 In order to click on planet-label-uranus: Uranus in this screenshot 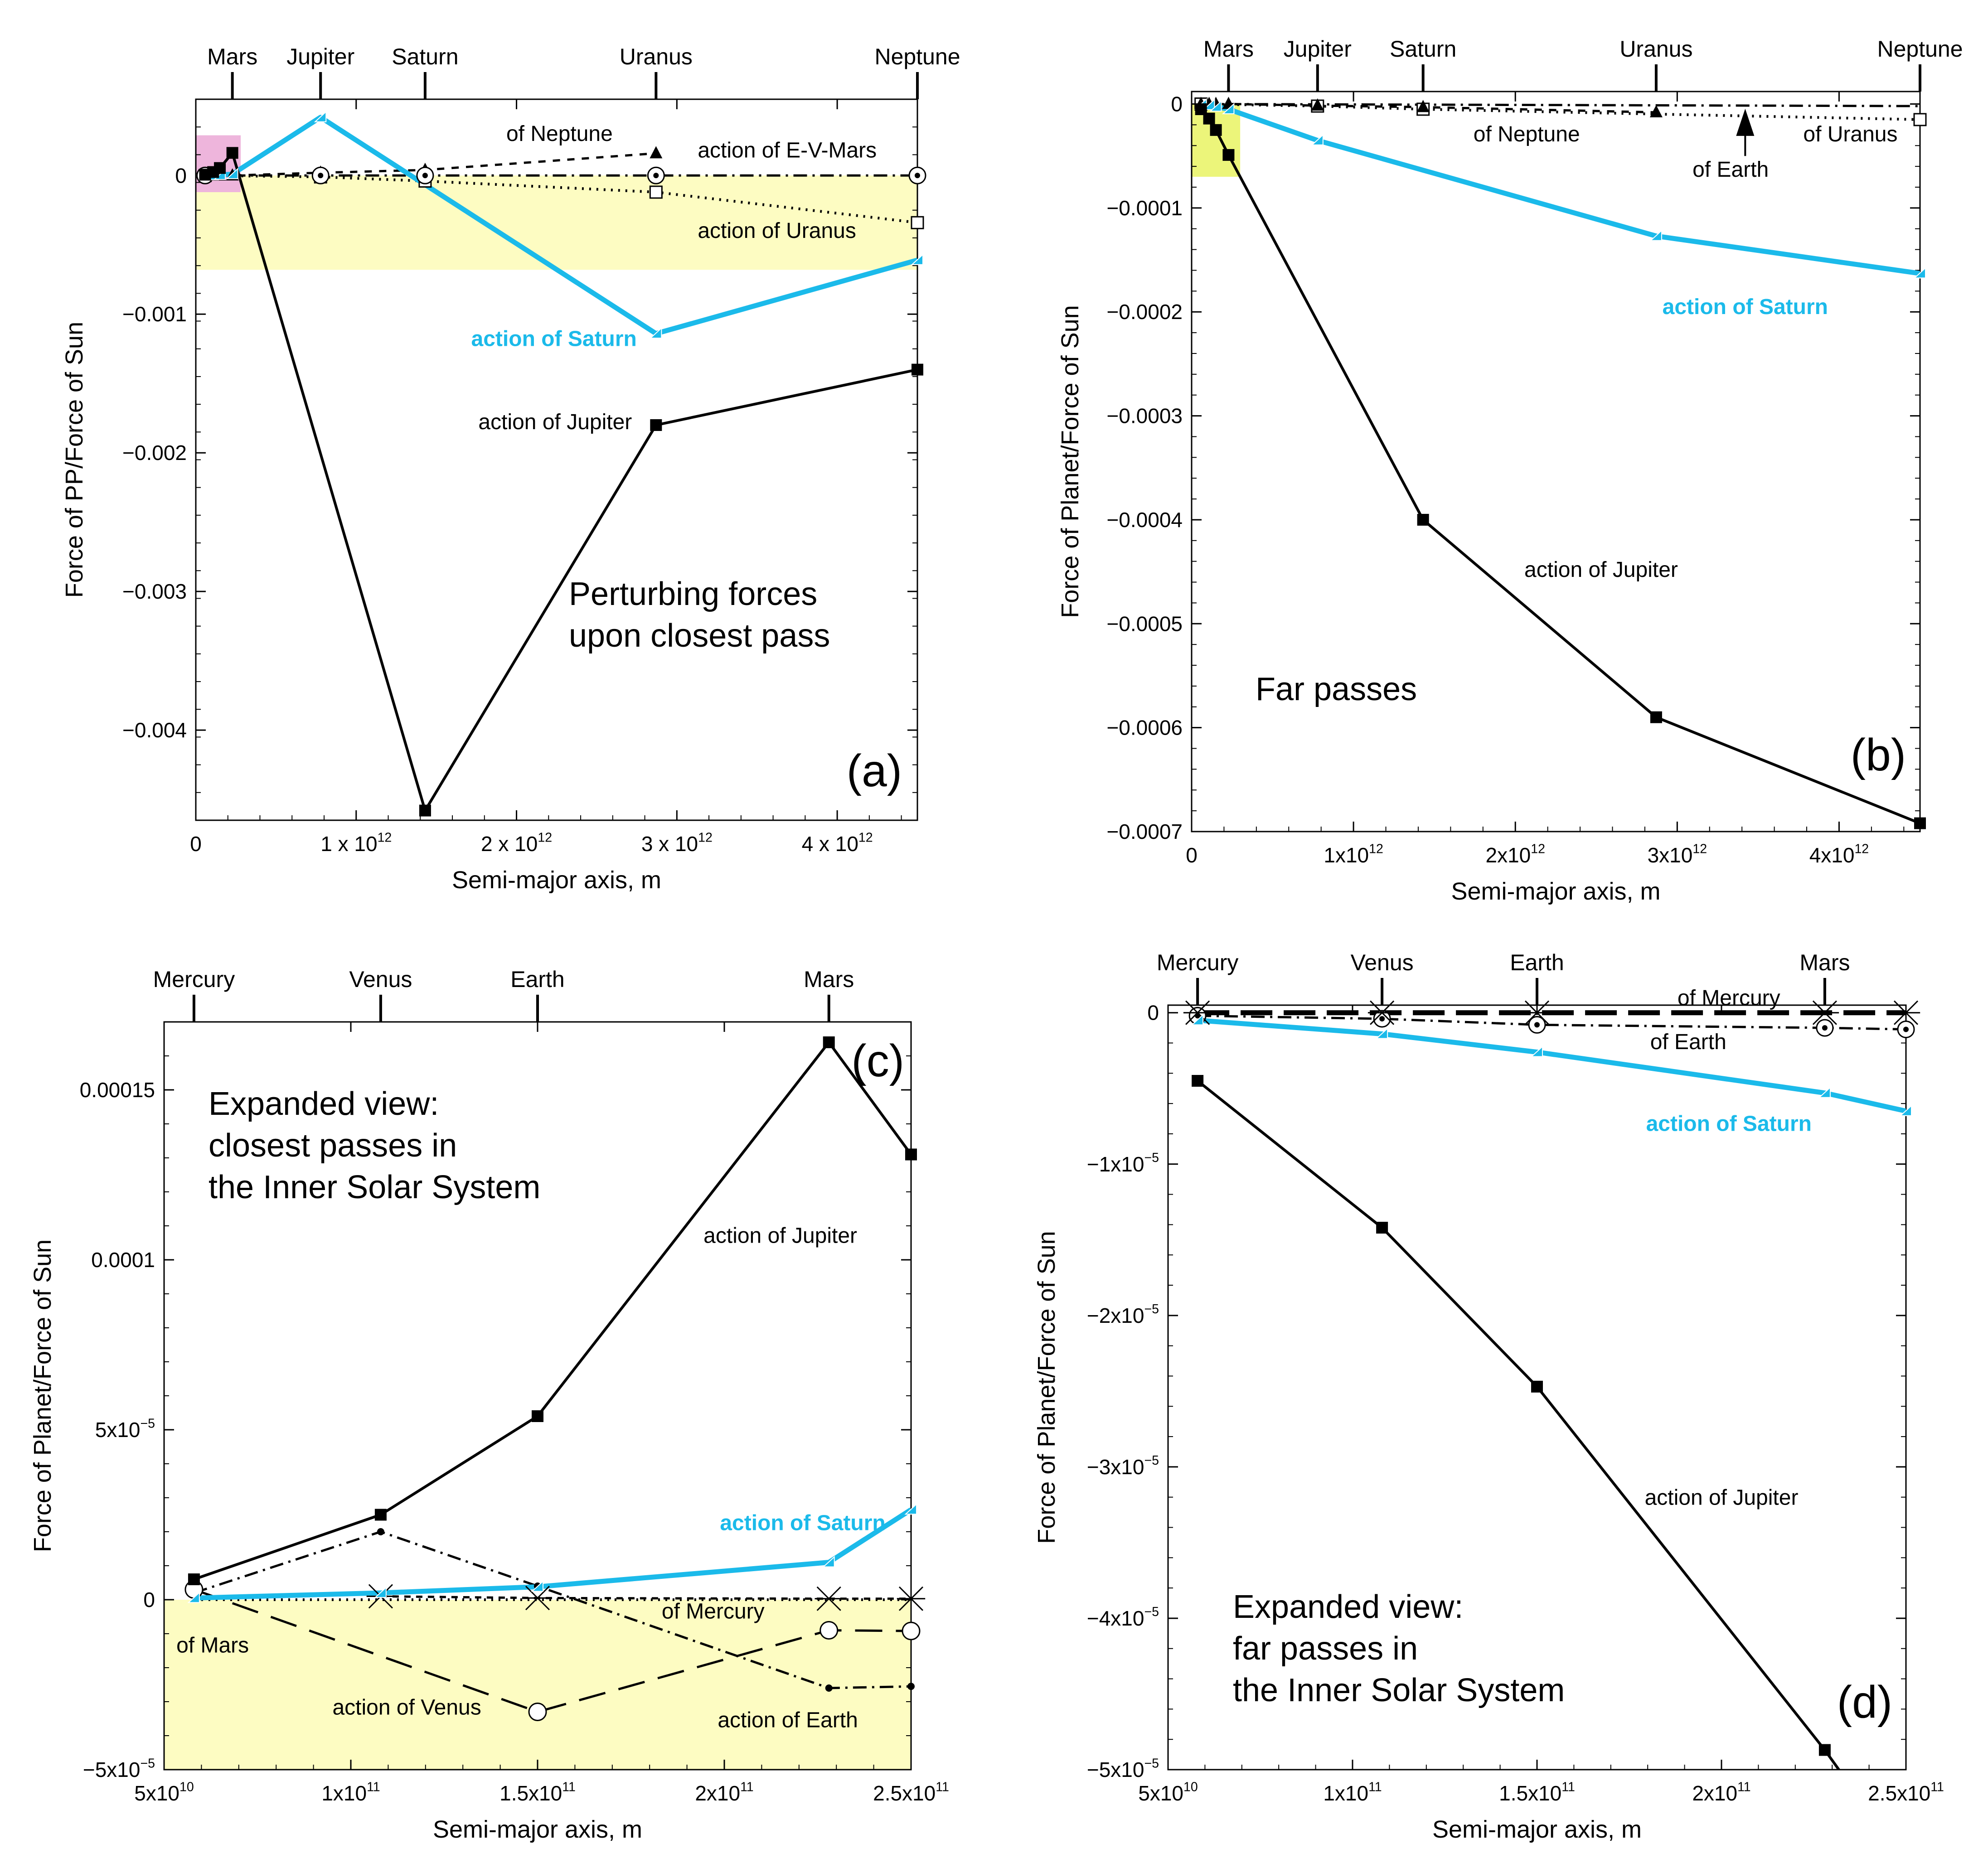, I will do `click(656, 56)`.